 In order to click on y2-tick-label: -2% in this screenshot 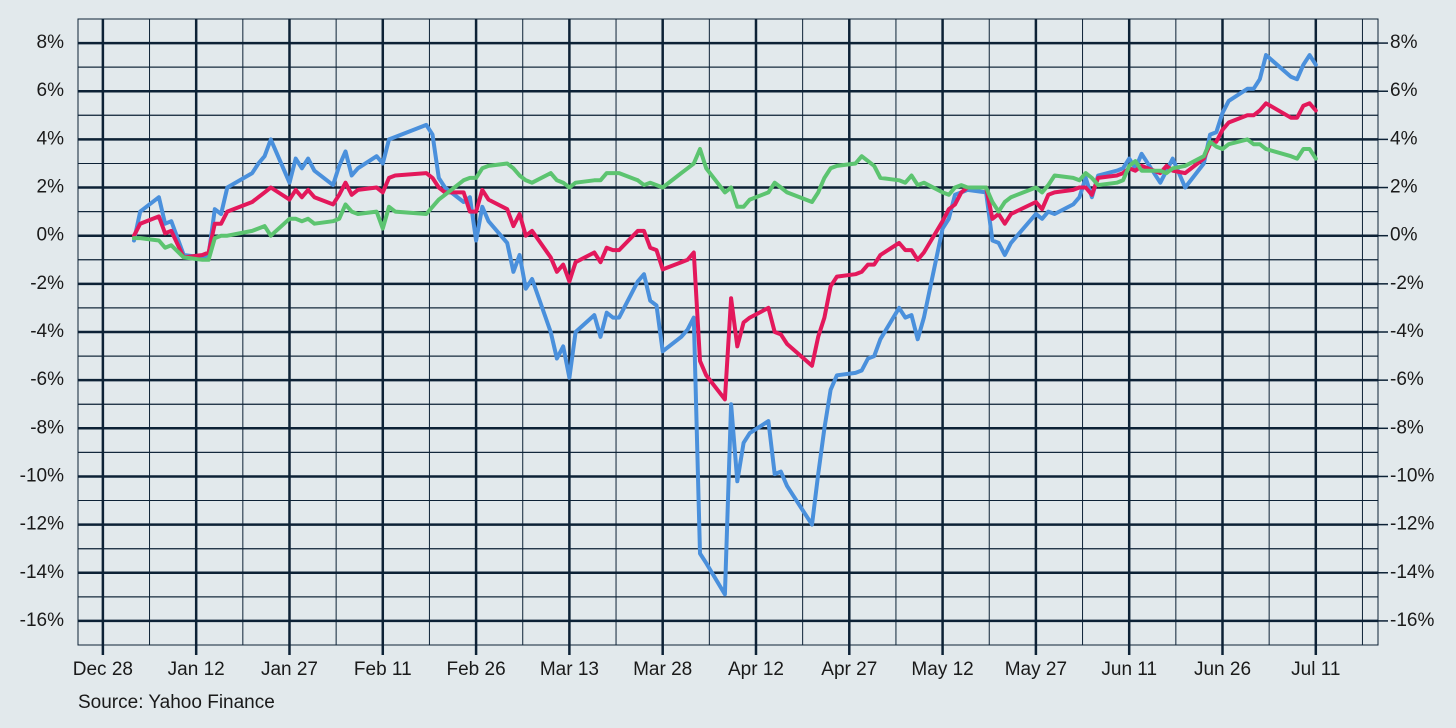, I will do `click(1407, 283)`.